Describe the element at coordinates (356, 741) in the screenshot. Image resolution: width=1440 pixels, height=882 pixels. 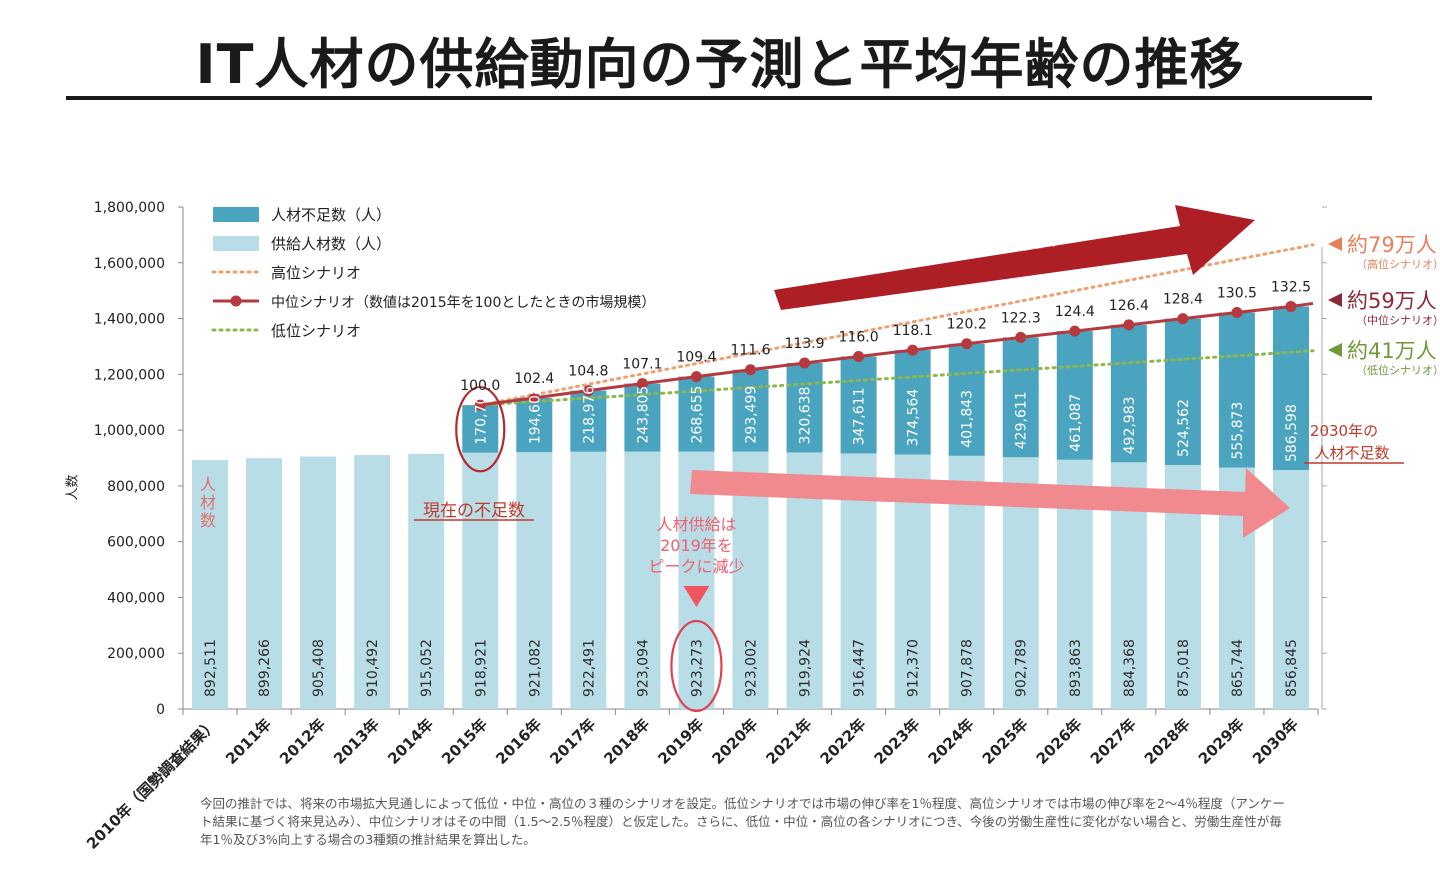
I see `category-label: 2013年` at that location.